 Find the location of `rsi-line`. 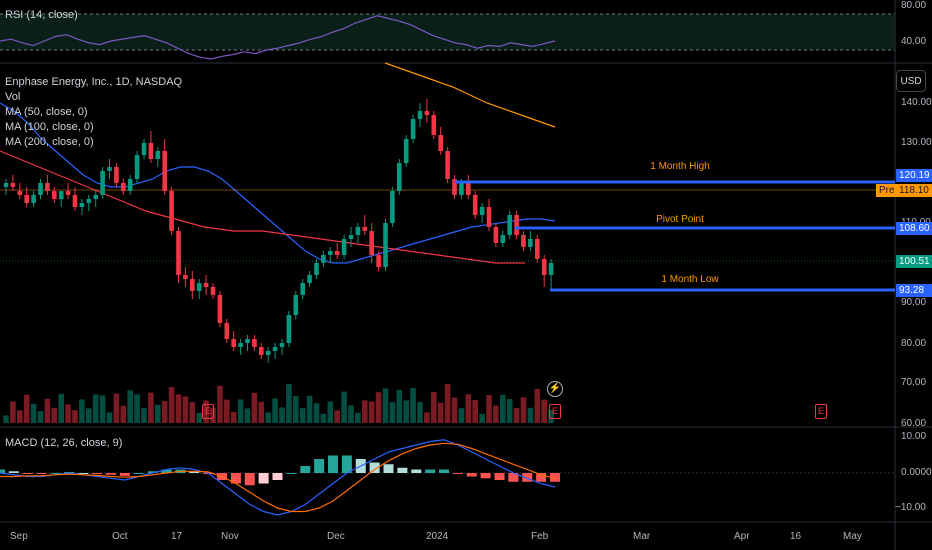

rsi-line is located at coordinates (278, 37).